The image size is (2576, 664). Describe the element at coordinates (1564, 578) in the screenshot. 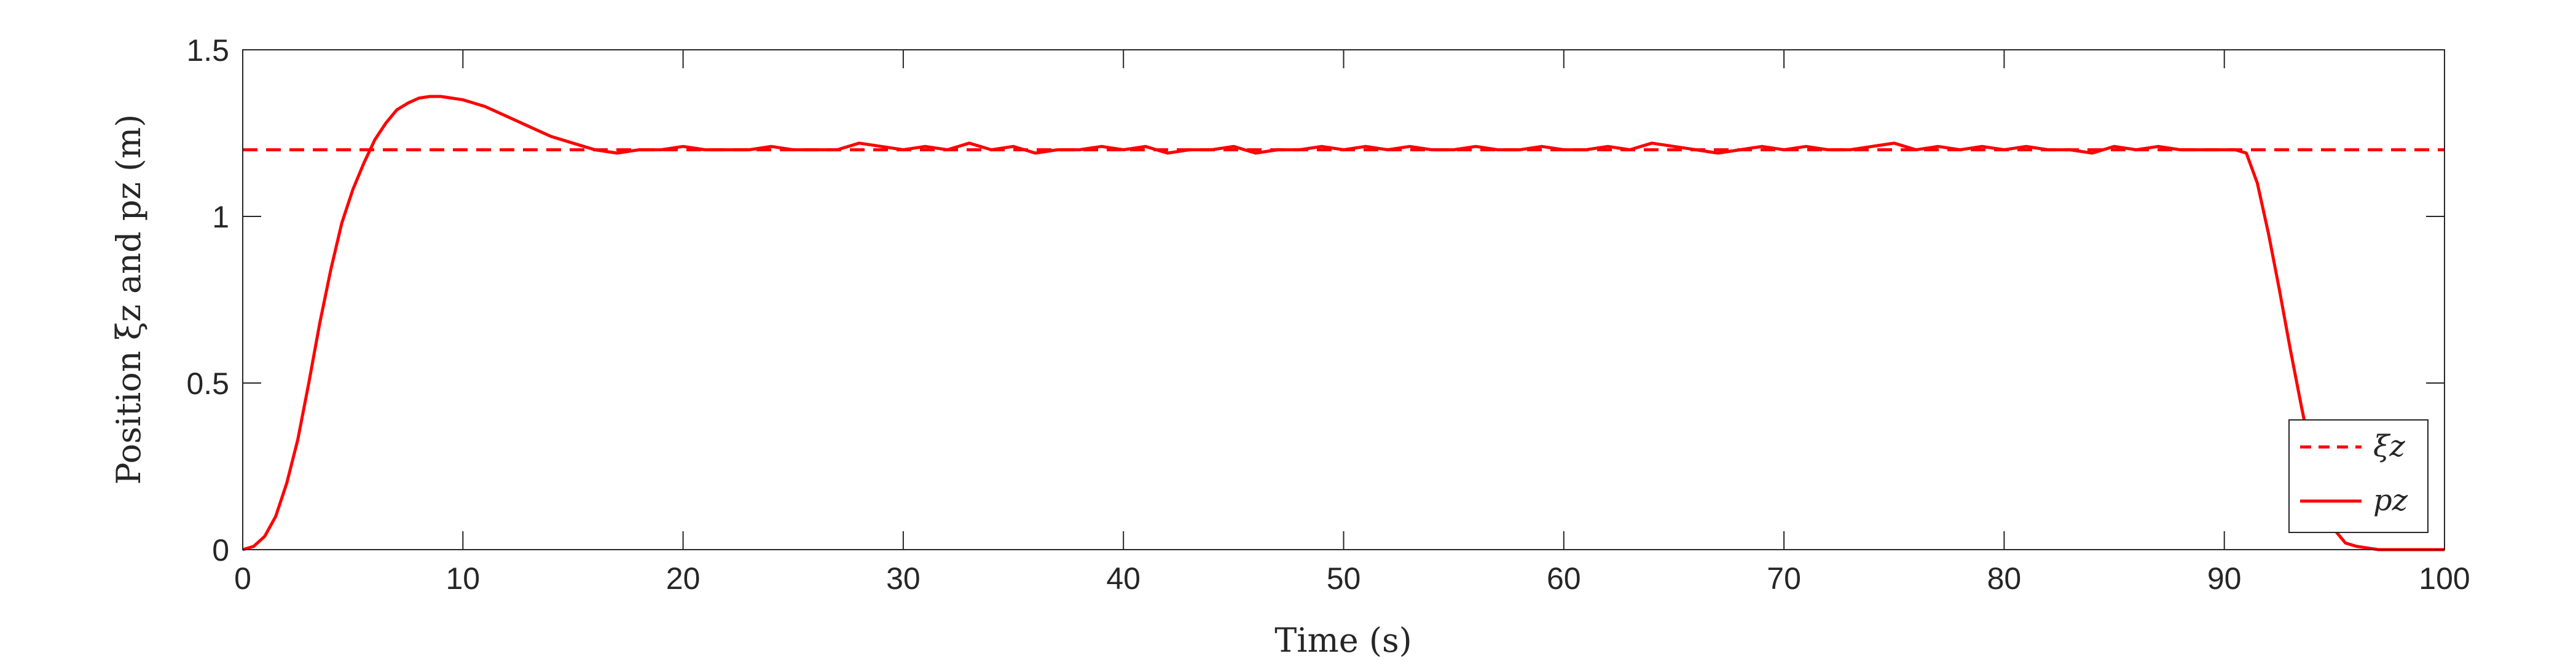

I see `x-tick-label: 60` at that location.